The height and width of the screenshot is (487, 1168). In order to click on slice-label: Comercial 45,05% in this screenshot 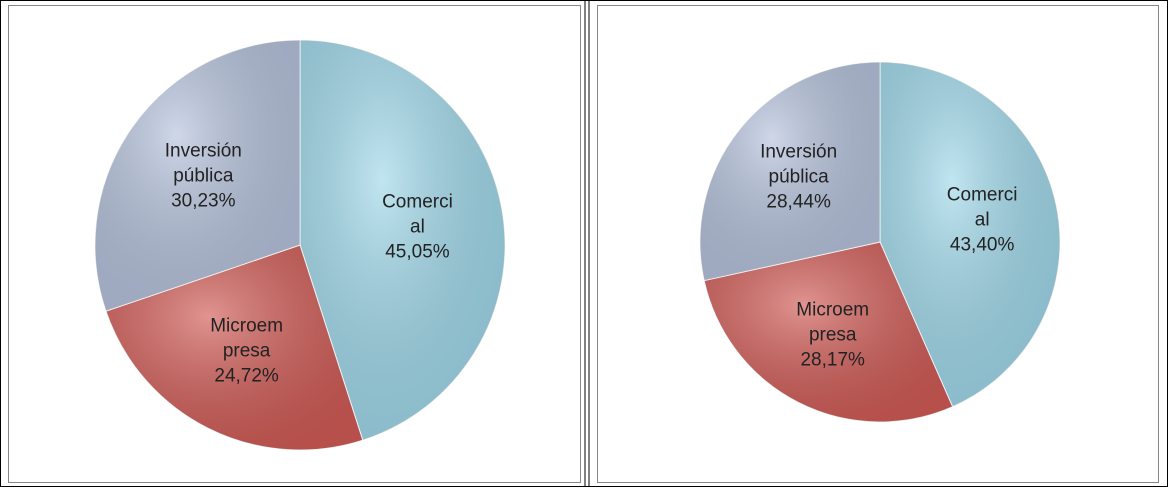, I will do `click(417, 226)`.